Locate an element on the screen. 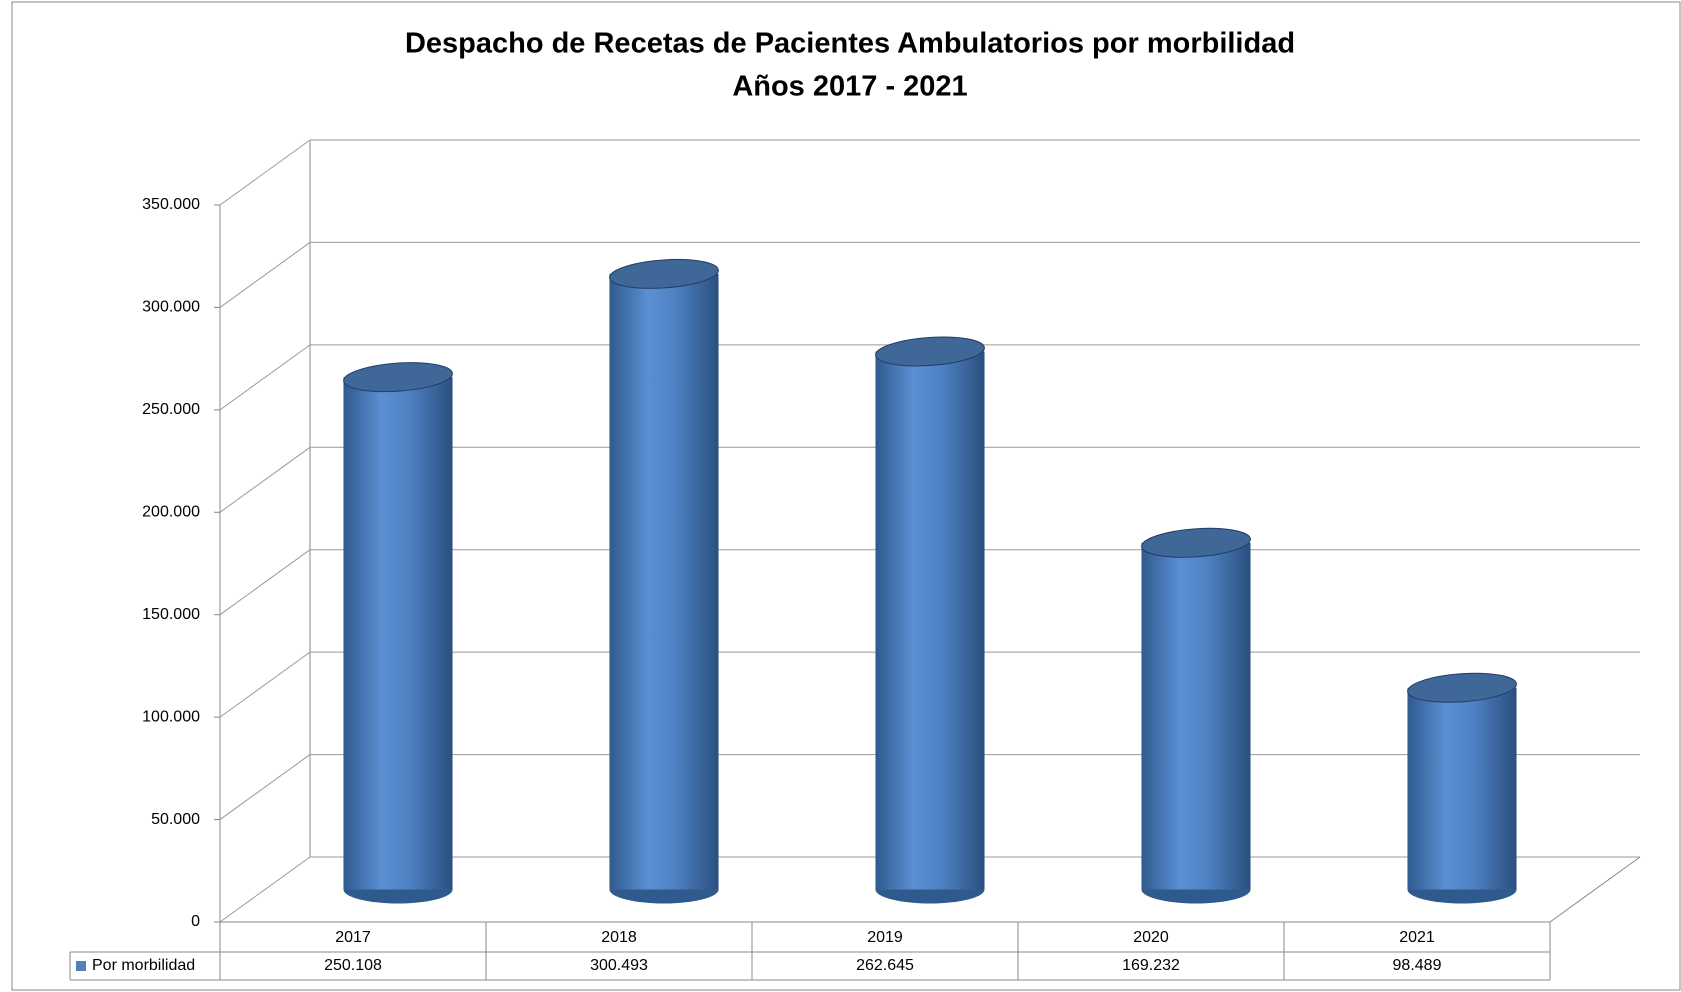 This screenshot has width=1681, height=992. chart-subtitle: Años 2017 - 2021 is located at coordinates (849, 87).